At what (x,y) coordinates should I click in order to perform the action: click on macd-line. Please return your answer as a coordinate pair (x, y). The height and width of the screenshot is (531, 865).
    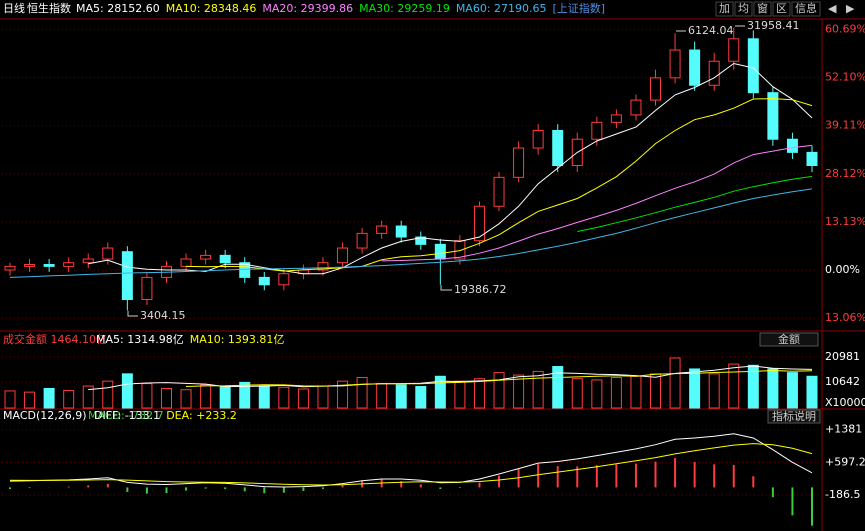
    Looking at the image, I should click on (411, 460).